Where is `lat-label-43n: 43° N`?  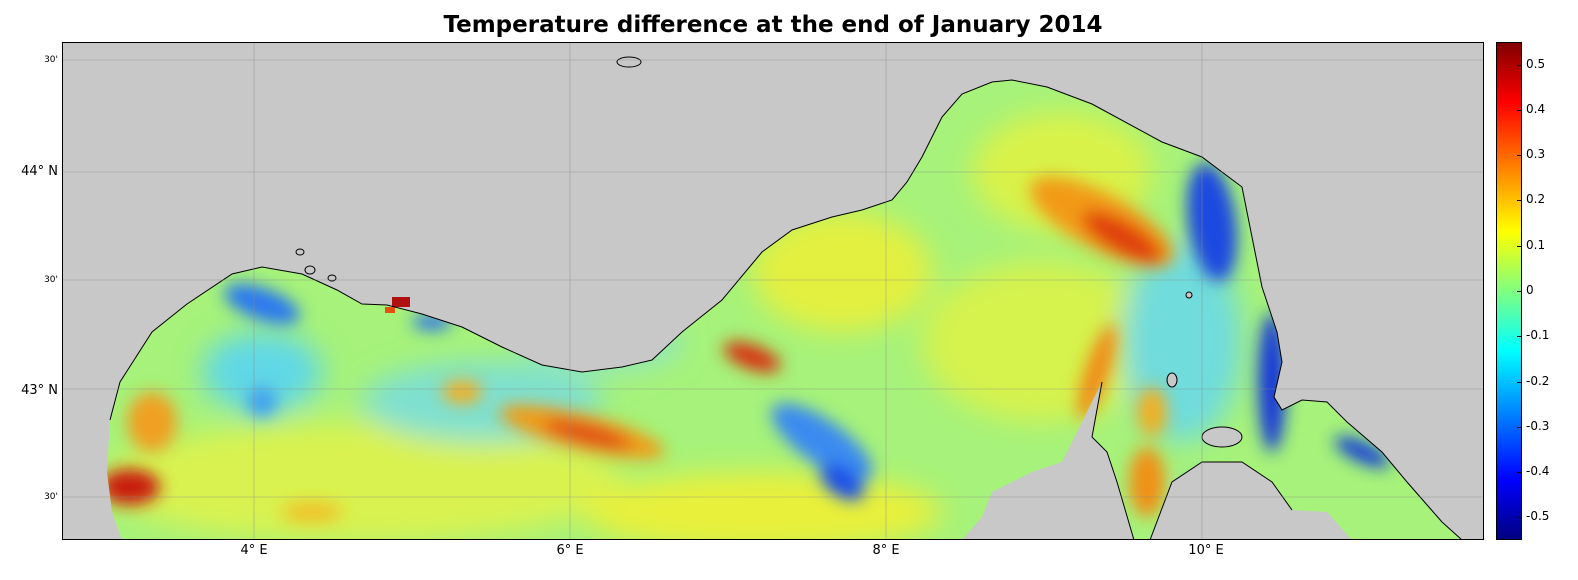
lat-label-43n: 43° N is located at coordinates (39, 390).